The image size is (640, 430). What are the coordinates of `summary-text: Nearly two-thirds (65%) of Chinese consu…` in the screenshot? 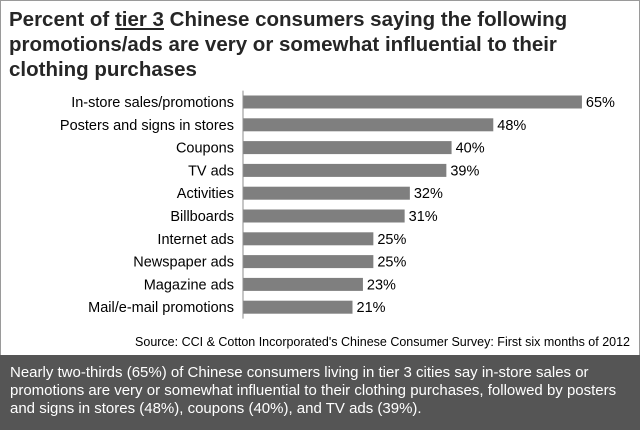 It's located at (313, 390).